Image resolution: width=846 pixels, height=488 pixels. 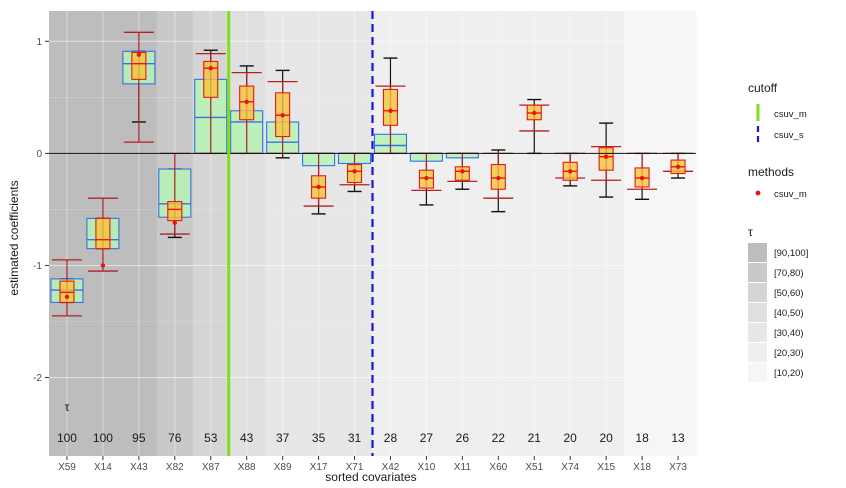 What do you see at coordinates (319, 438) in the screenshot?
I see `tau-value-label: 35` at bounding box center [319, 438].